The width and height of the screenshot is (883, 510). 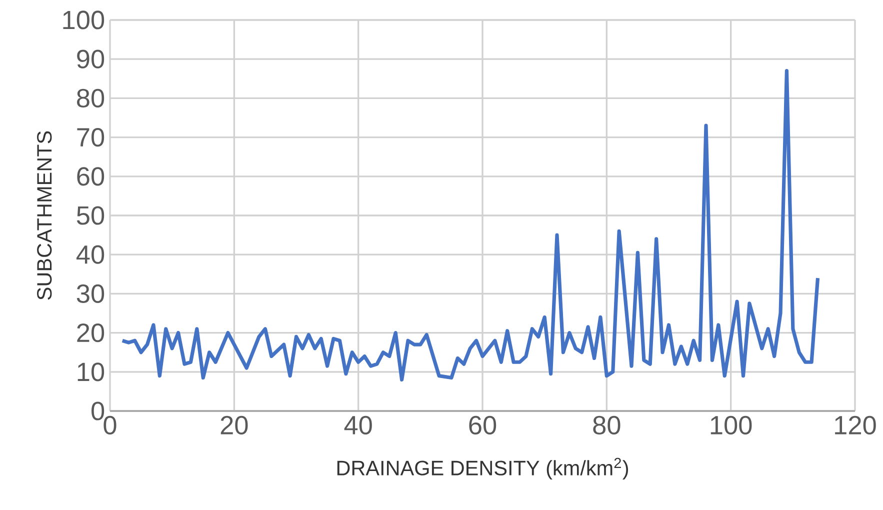 What do you see at coordinates (90, 254) in the screenshot?
I see `y-tick-label: 40` at bounding box center [90, 254].